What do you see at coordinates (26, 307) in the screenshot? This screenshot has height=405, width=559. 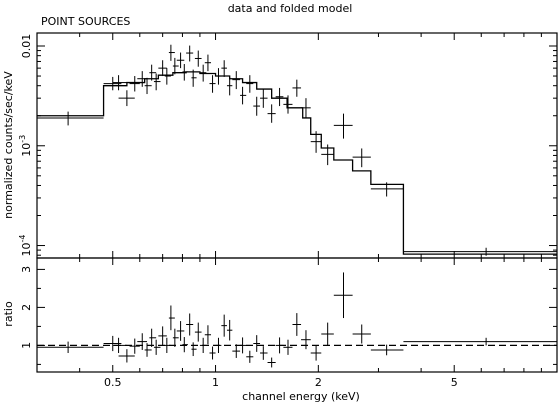 I see `ratio-y-tick-label: 2` at bounding box center [26, 307].